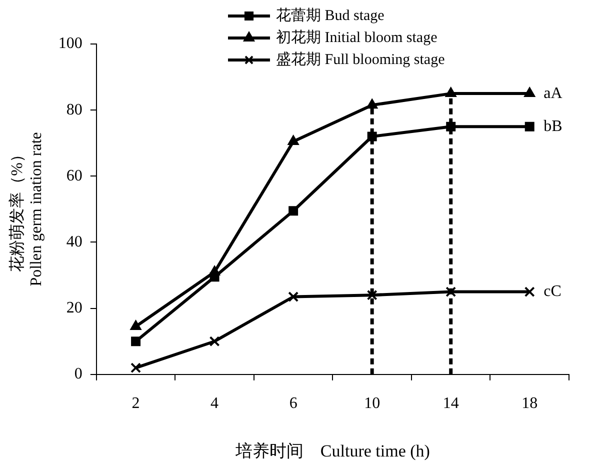  What do you see at coordinates (530, 403) in the screenshot?
I see `x-tick-label: 18` at bounding box center [530, 403].